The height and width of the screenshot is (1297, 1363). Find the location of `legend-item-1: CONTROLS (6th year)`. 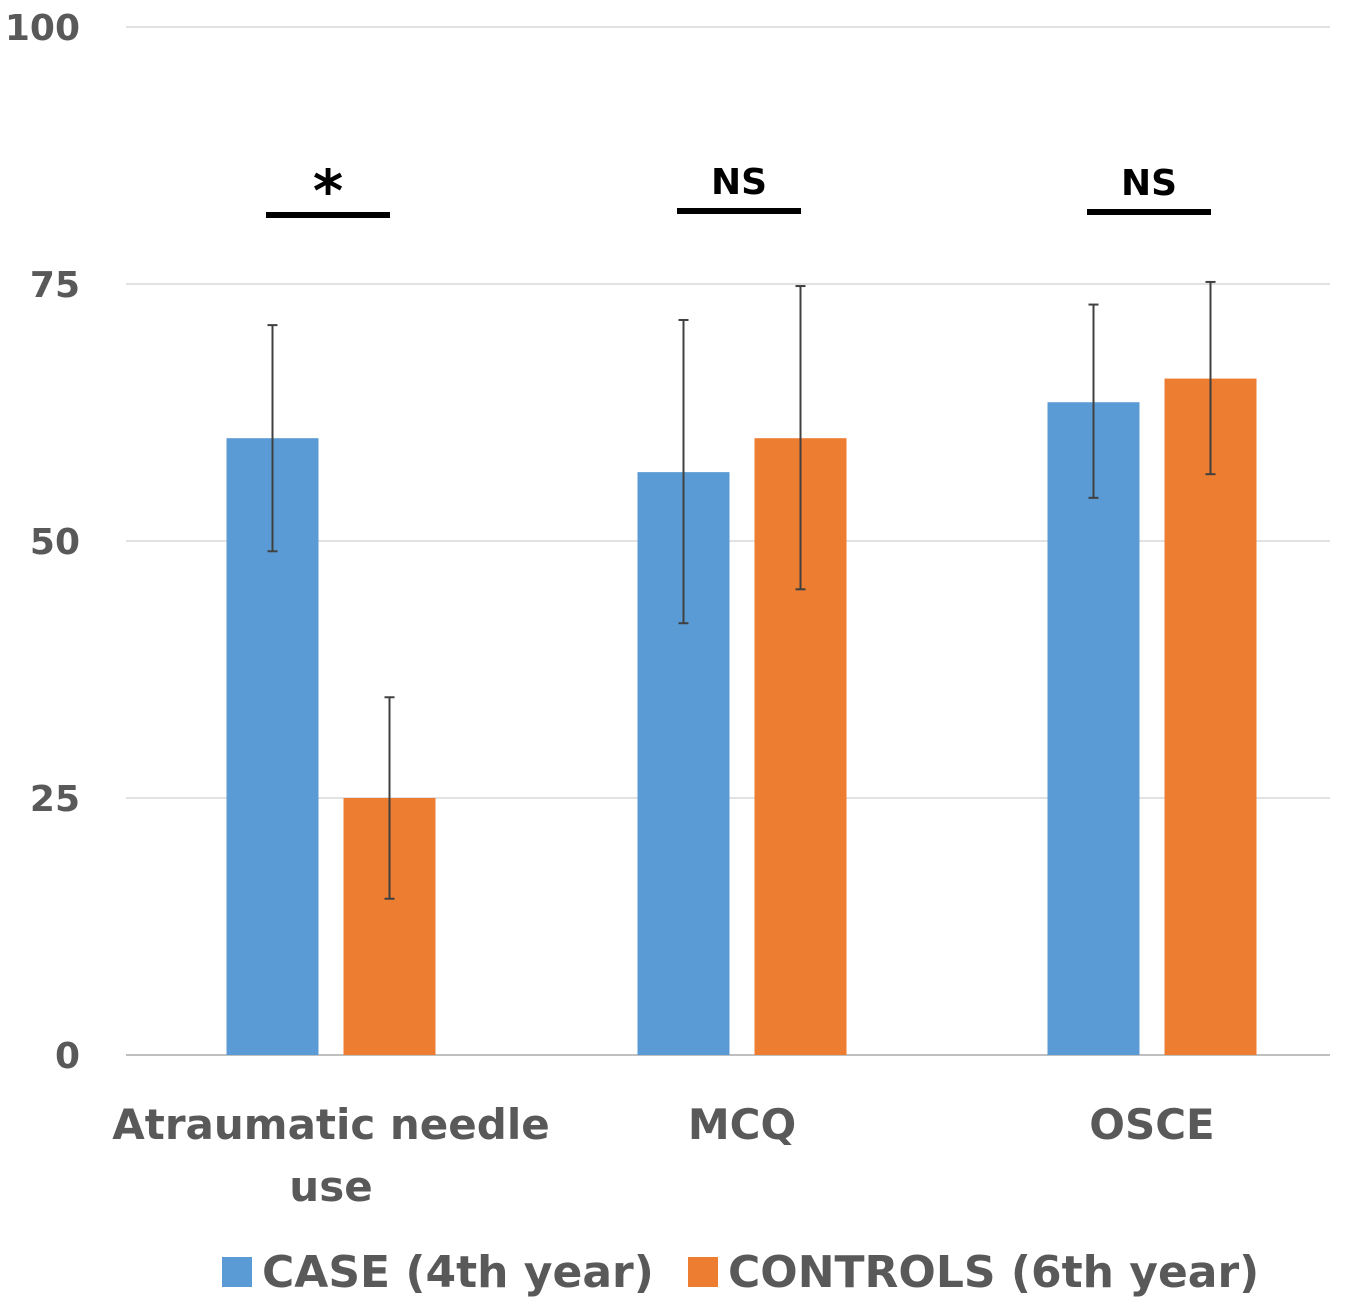

legend-item-1: CONTROLS (6th year) is located at coordinates (973, 1272).